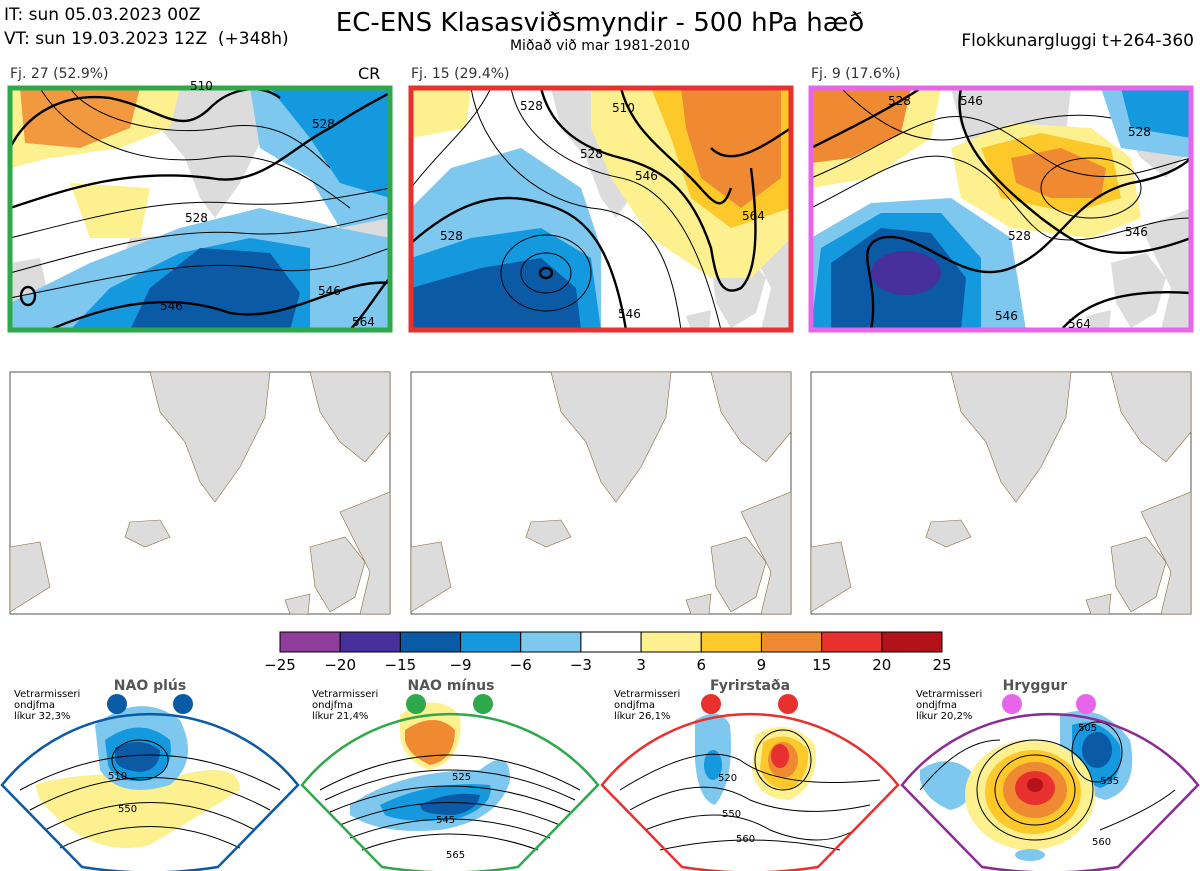 The width and height of the screenshot is (1200, 871). Describe the element at coordinates (150, 686) in the screenshot. I see `regime-1-name: NAO plús` at that location.